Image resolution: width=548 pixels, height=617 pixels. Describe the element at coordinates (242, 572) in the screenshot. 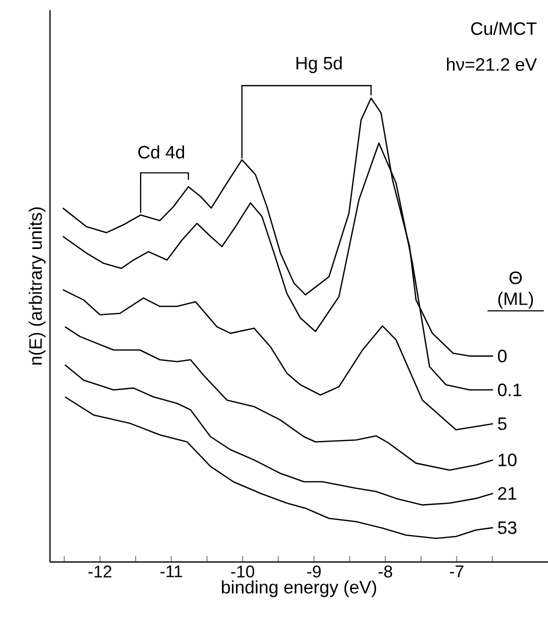

I see `x-tick-label: -10` at that location.